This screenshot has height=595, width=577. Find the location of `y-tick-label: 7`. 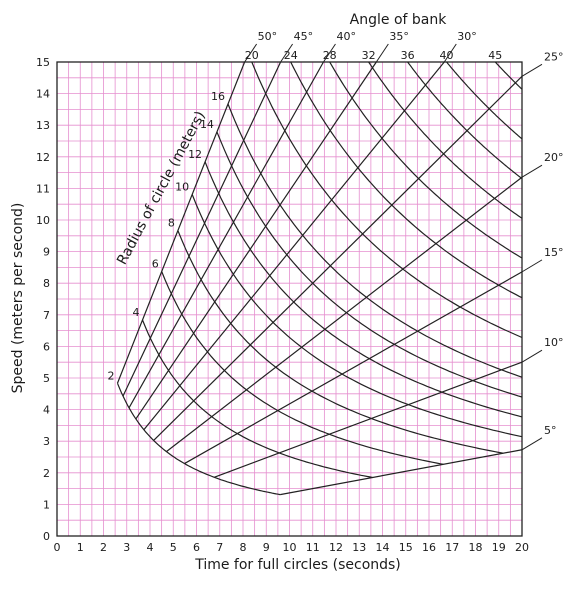

y-tick-label: 7 is located at coordinates (46, 315).